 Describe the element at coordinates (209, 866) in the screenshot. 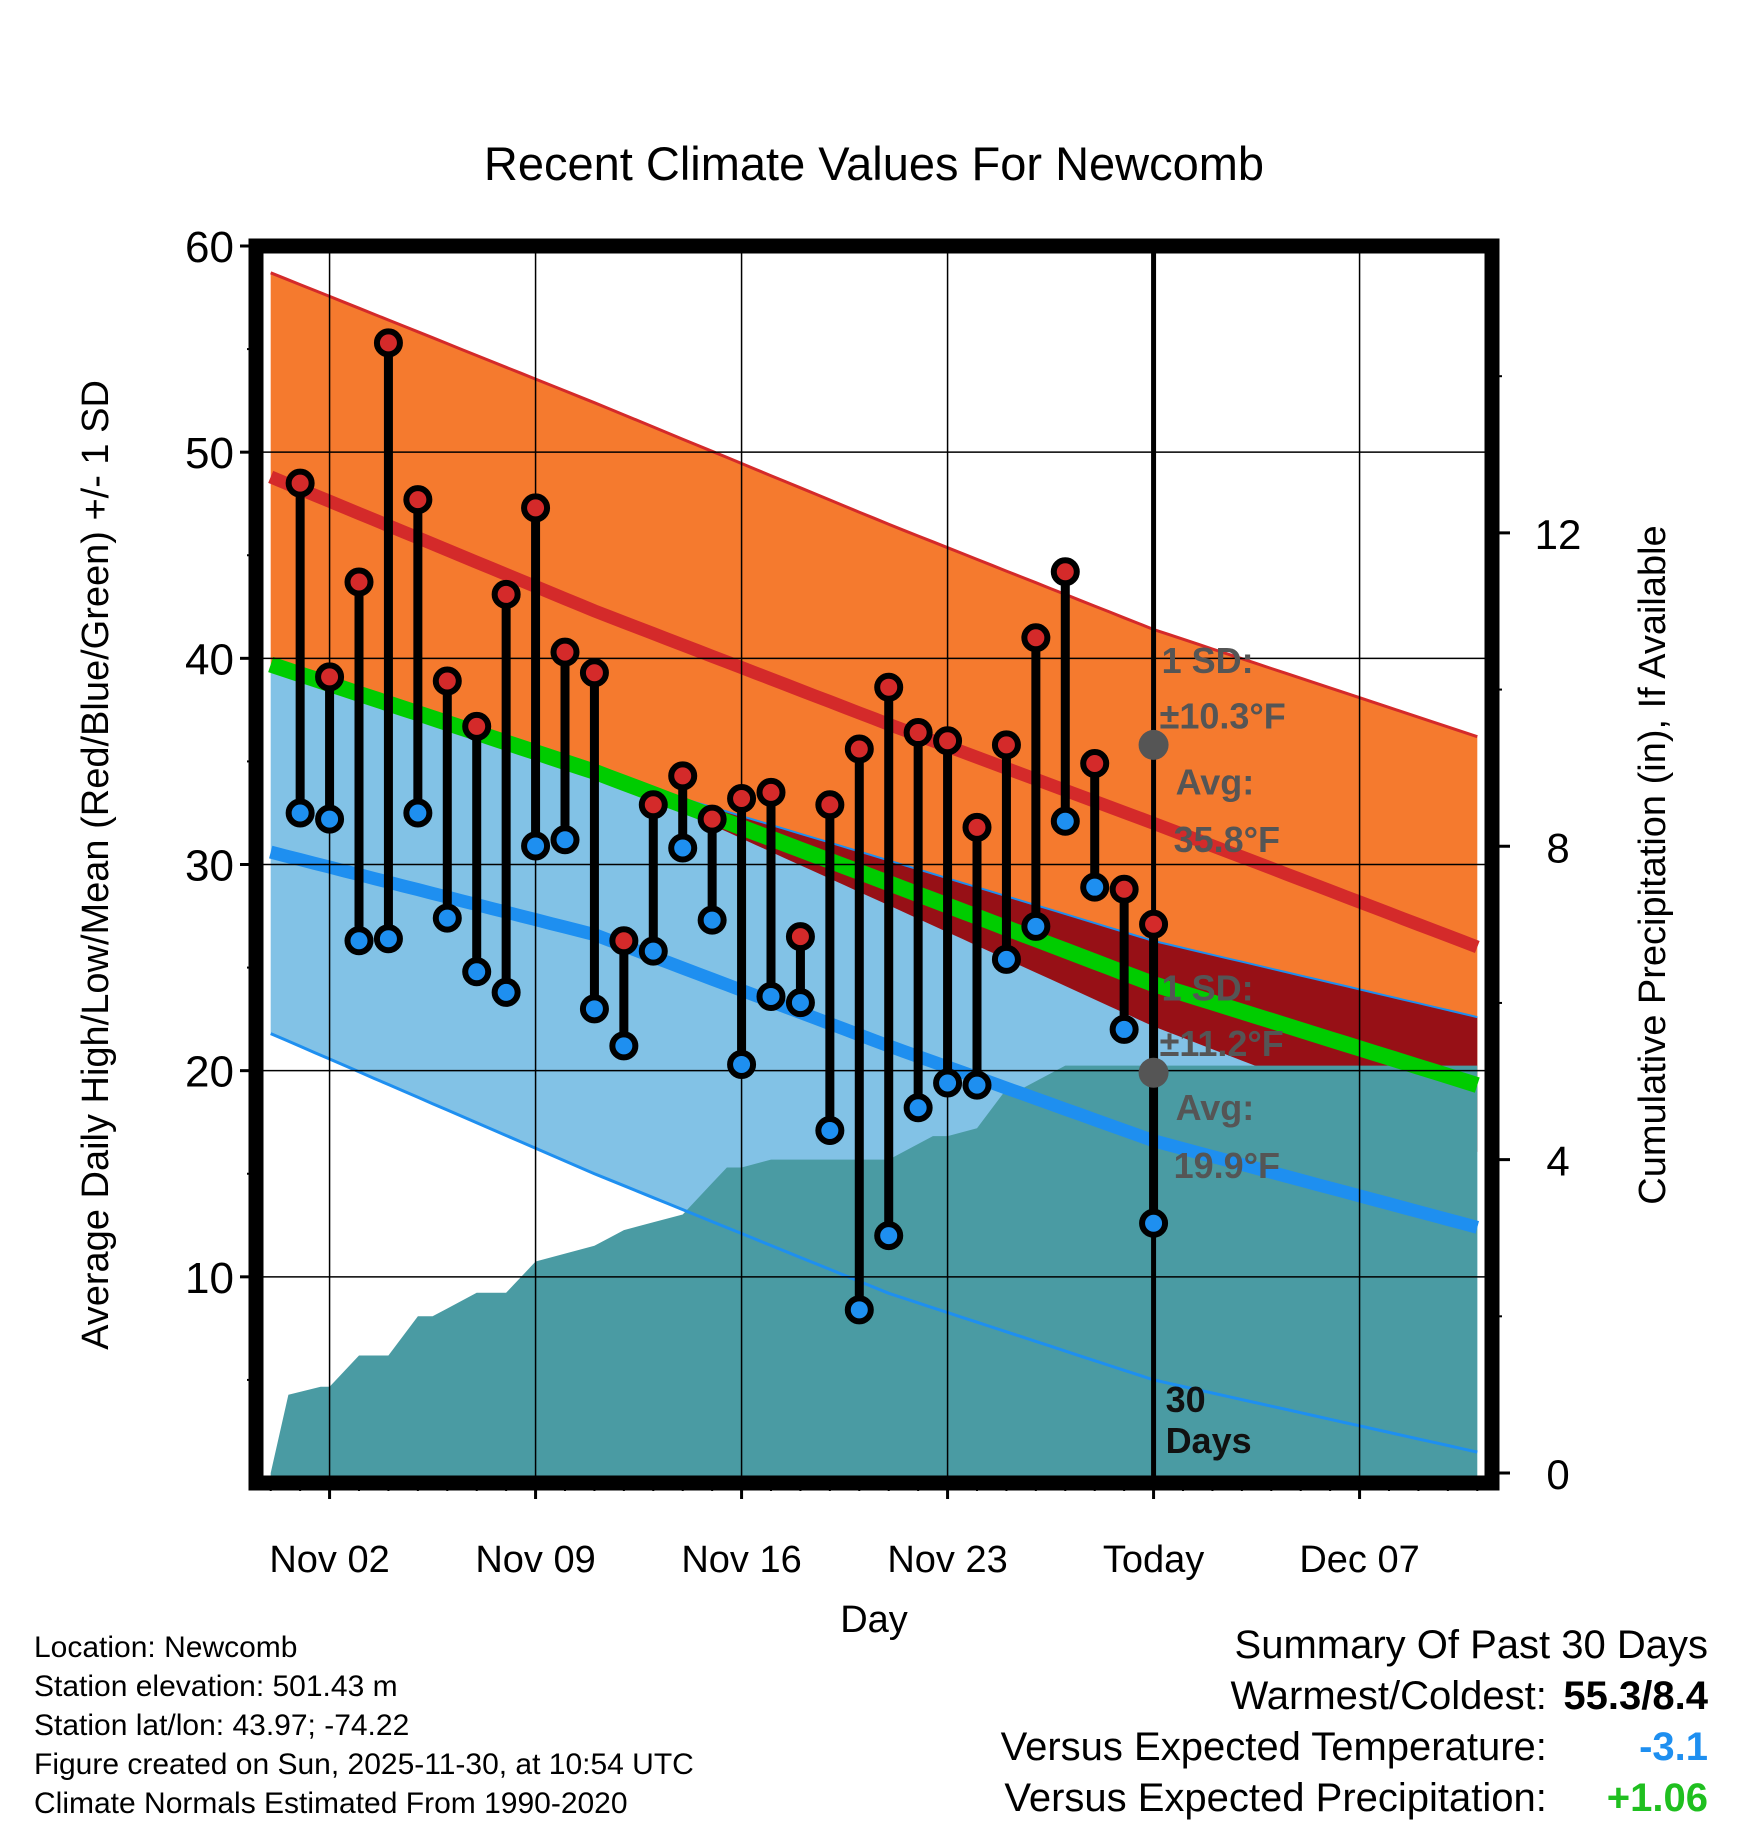

I see `y-tick-label: 30` at that location.